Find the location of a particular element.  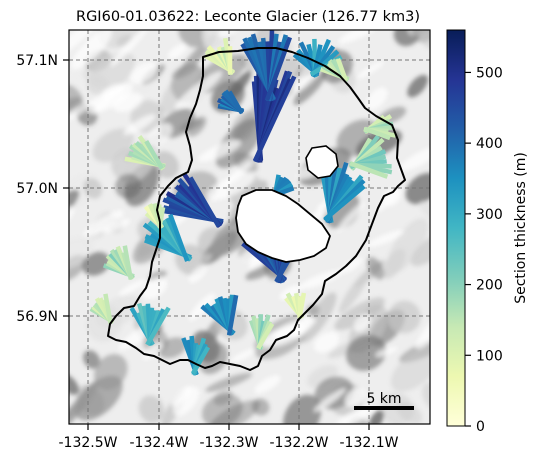

x-tick-label: -132.2W is located at coordinates (299, 443).